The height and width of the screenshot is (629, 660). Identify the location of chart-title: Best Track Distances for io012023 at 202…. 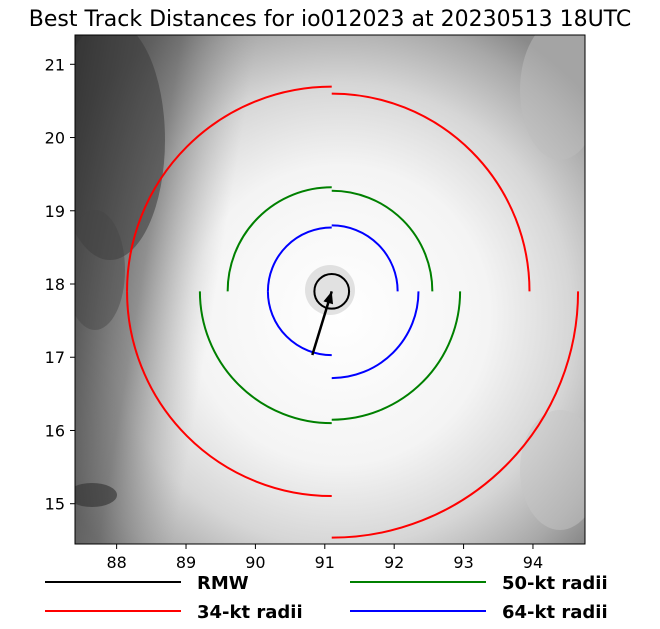
(330, 19).